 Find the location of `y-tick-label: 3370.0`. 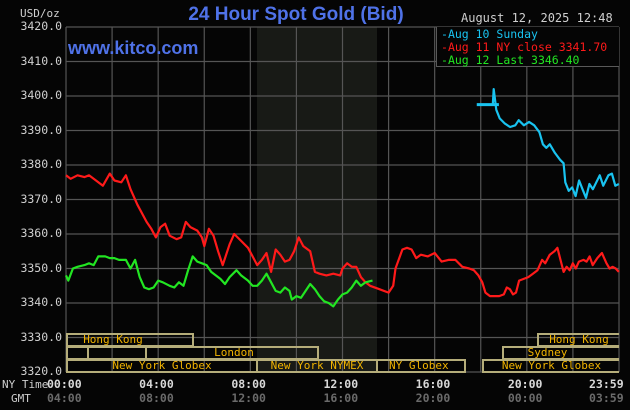

y-tick-label: 3370.0 is located at coordinates (41, 198).